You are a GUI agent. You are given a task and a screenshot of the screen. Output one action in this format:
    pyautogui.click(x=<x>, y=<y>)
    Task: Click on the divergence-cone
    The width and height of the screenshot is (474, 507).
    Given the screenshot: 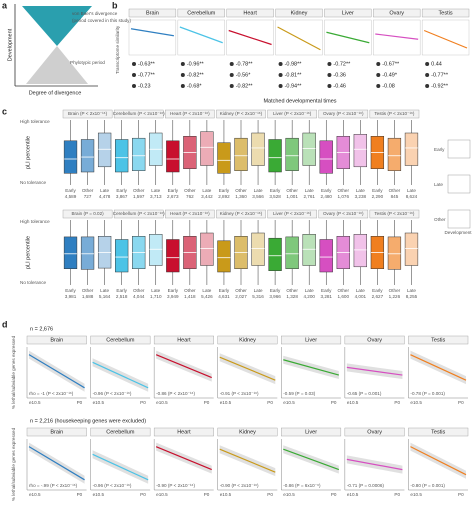 What is the action you would take?
    pyautogui.click(x=57, y=26)
    